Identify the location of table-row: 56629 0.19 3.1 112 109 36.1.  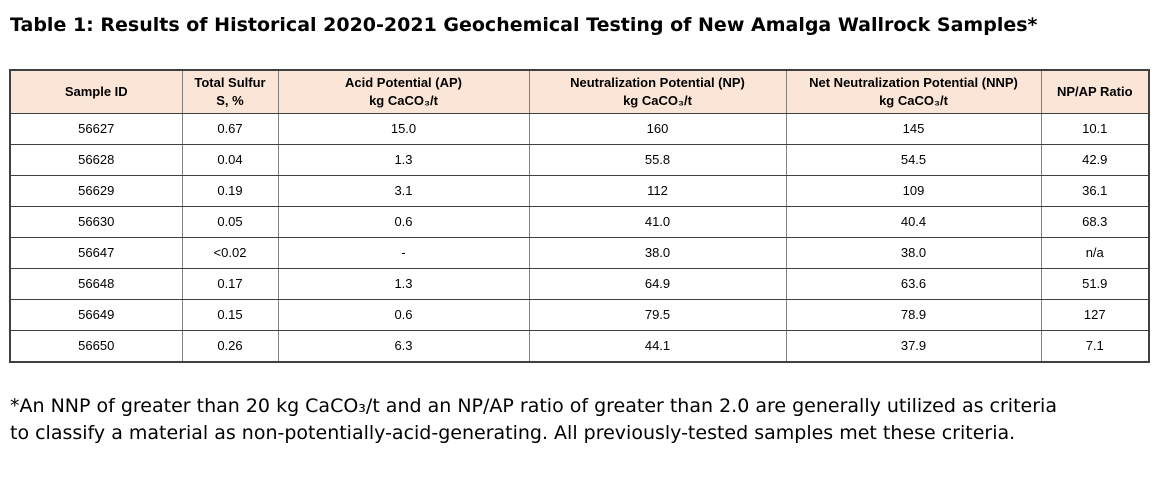
(579, 191).